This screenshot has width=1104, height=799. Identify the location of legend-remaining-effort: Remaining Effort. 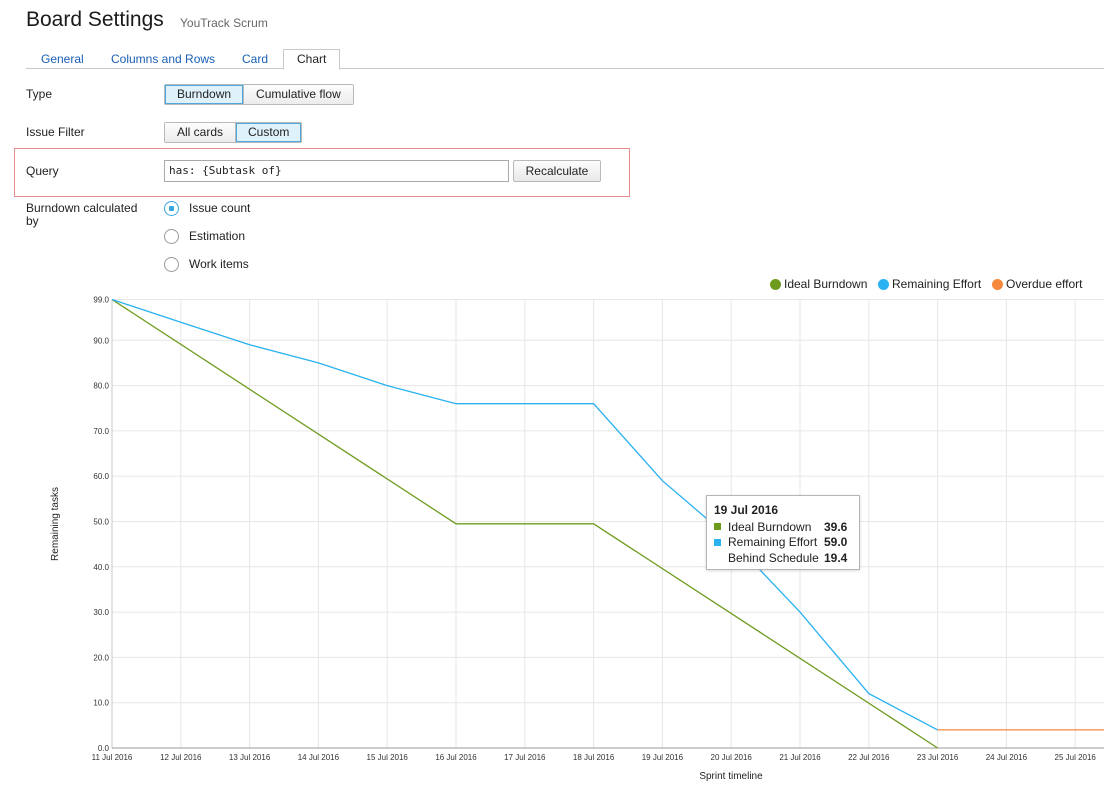
(929, 284).